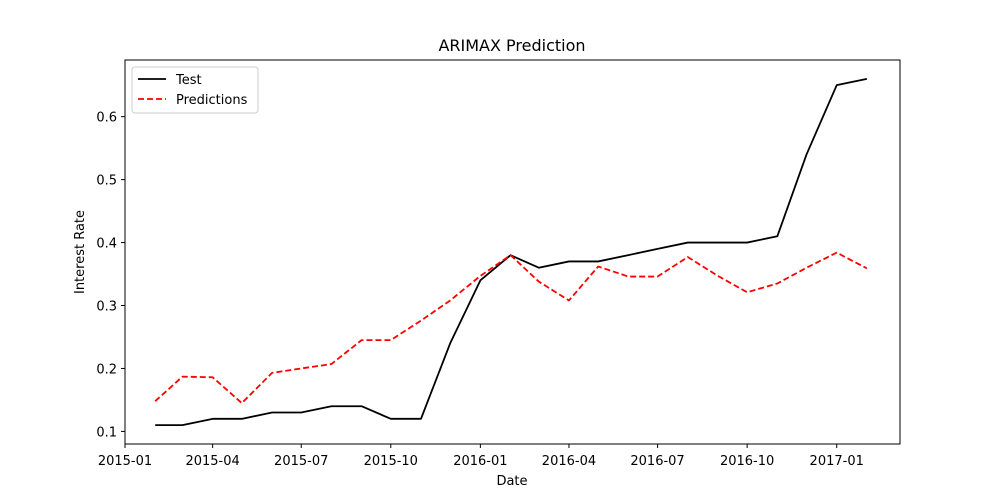 The width and height of the screenshot is (1000, 500). What do you see at coordinates (837, 461) in the screenshot?
I see `x-tick-label: 2017-01` at bounding box center [837, 461].